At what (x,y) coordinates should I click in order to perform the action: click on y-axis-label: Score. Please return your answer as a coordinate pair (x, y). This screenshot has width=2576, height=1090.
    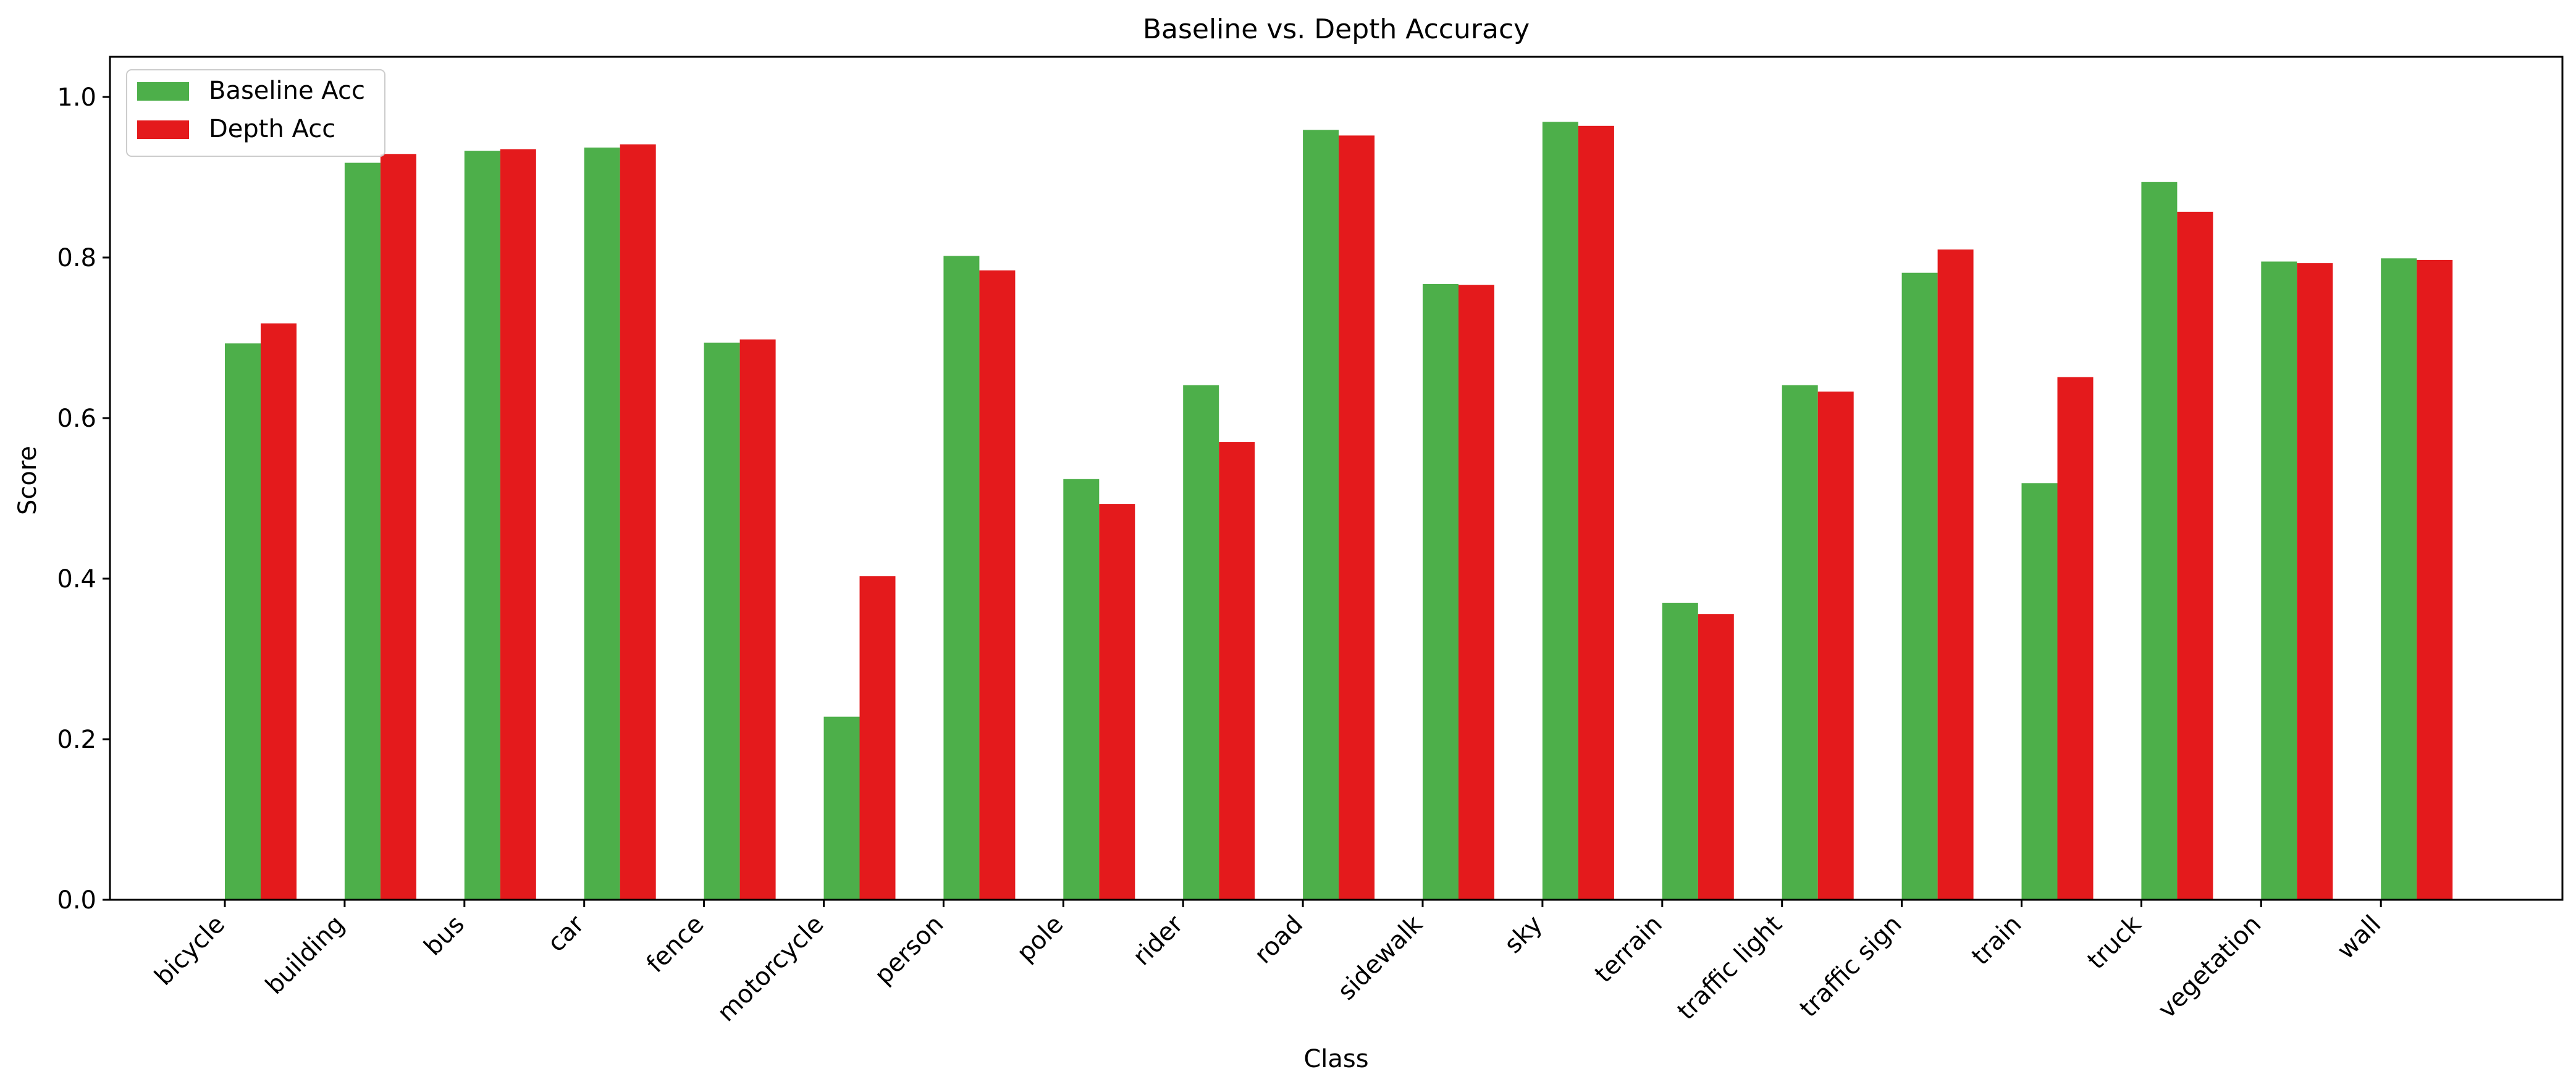
    Looking at the image, I should click on (28, 480).